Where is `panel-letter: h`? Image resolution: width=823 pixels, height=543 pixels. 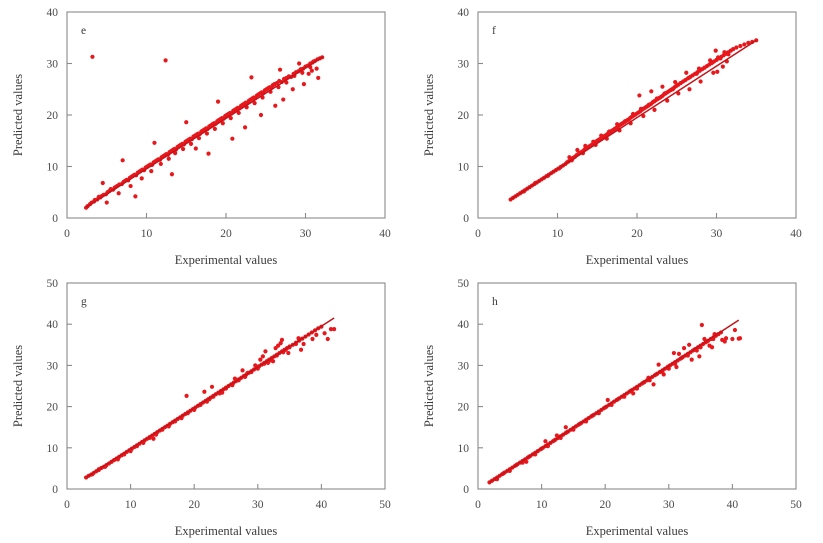
panel-letter: h is located at coordinates (495, 302).